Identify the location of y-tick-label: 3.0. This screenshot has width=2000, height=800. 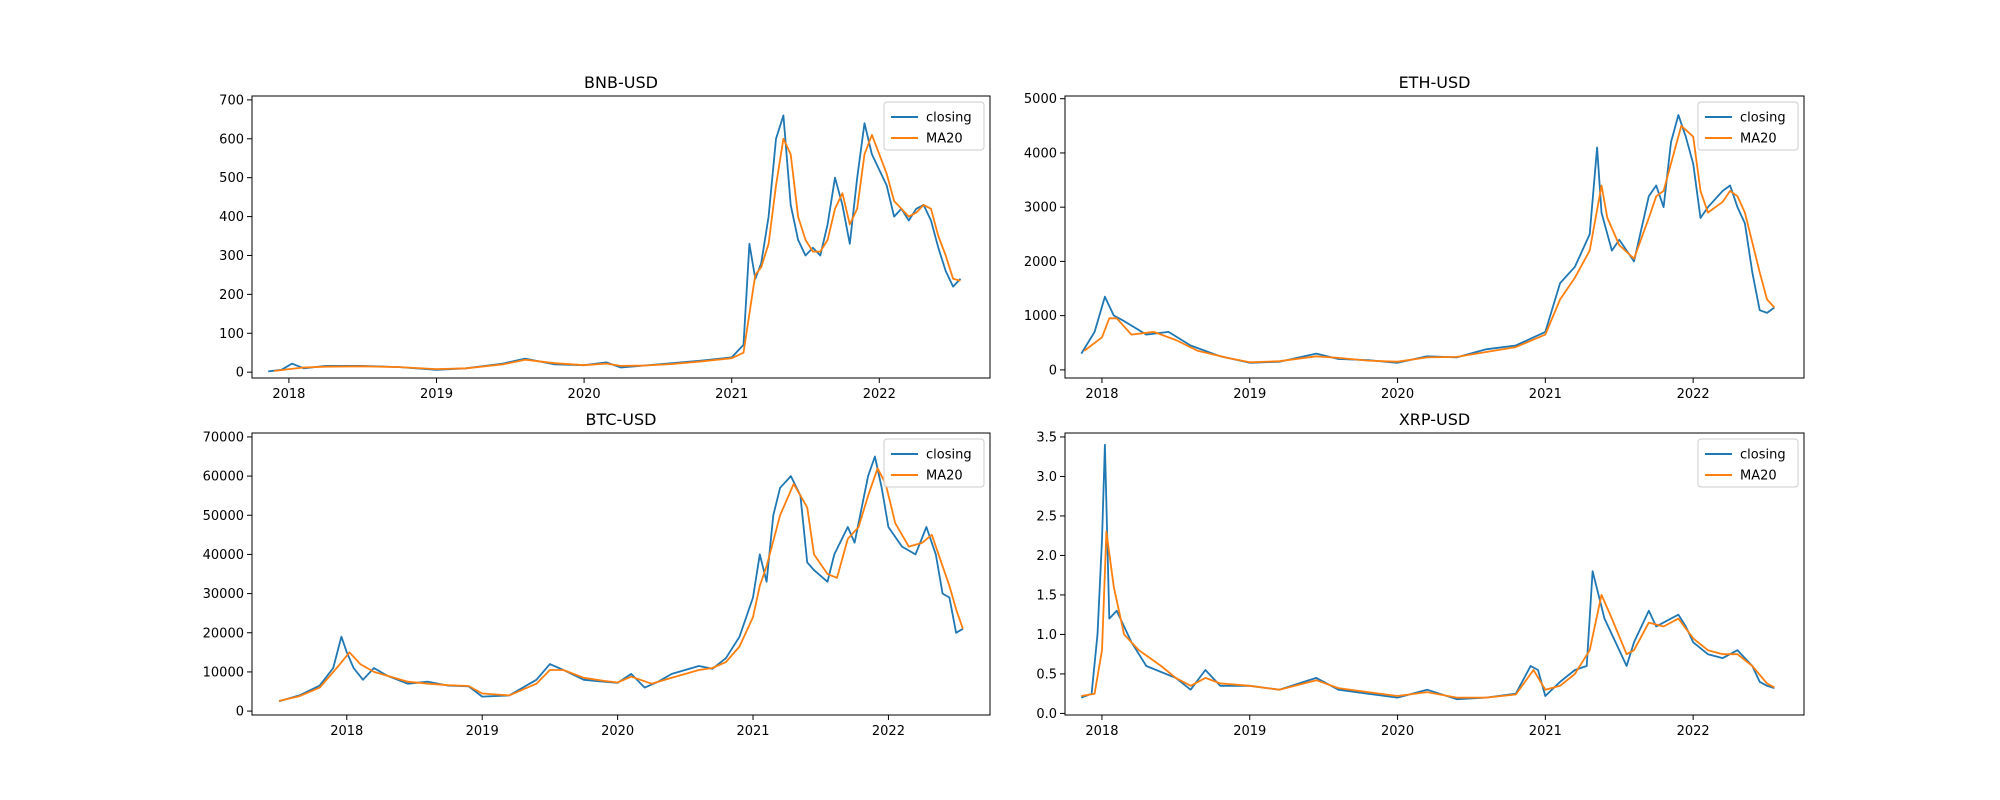
(1046, 477).